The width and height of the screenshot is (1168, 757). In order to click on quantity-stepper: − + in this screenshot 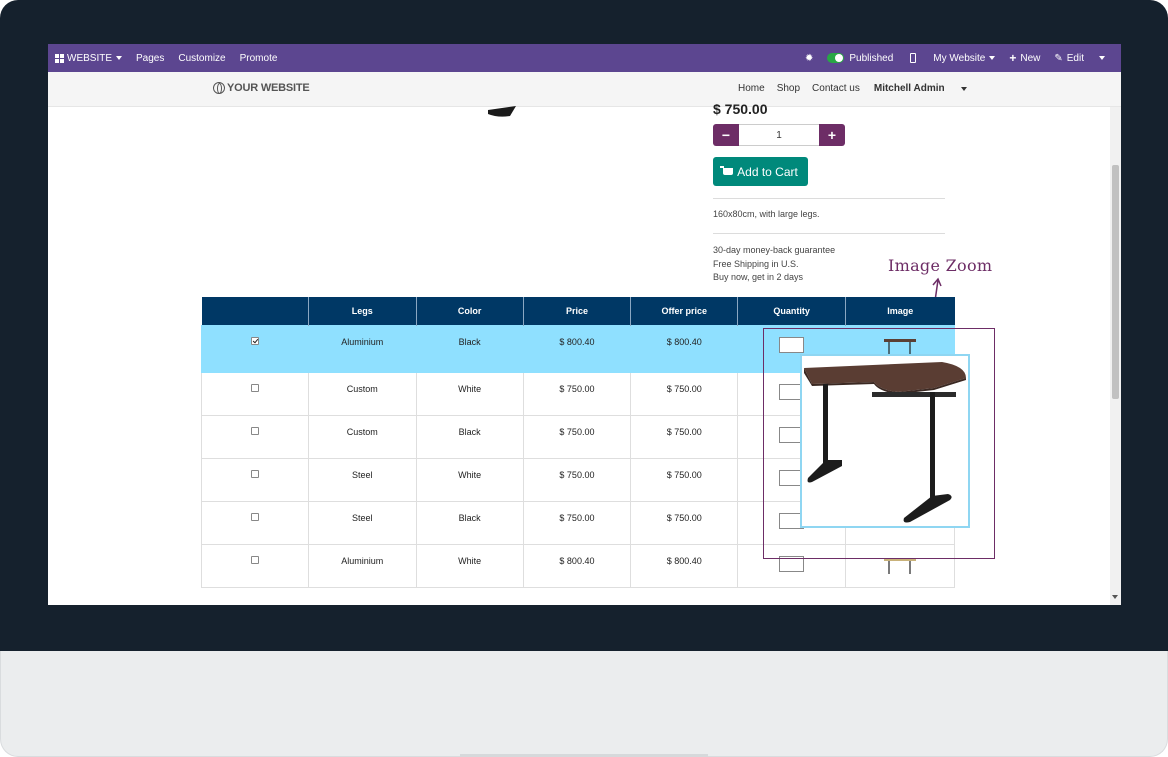, I will do `click(779, 135)`.